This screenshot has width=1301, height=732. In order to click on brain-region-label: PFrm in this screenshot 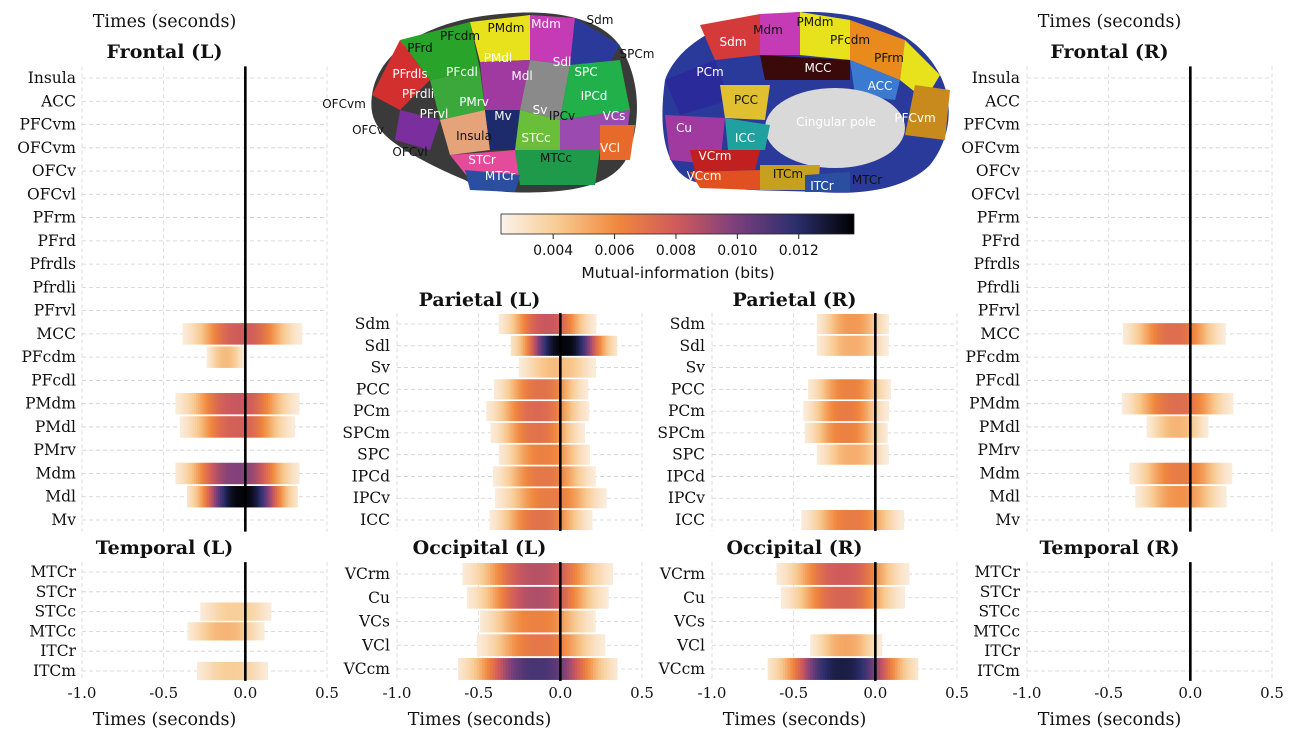, I will do `click(889, 58)`.